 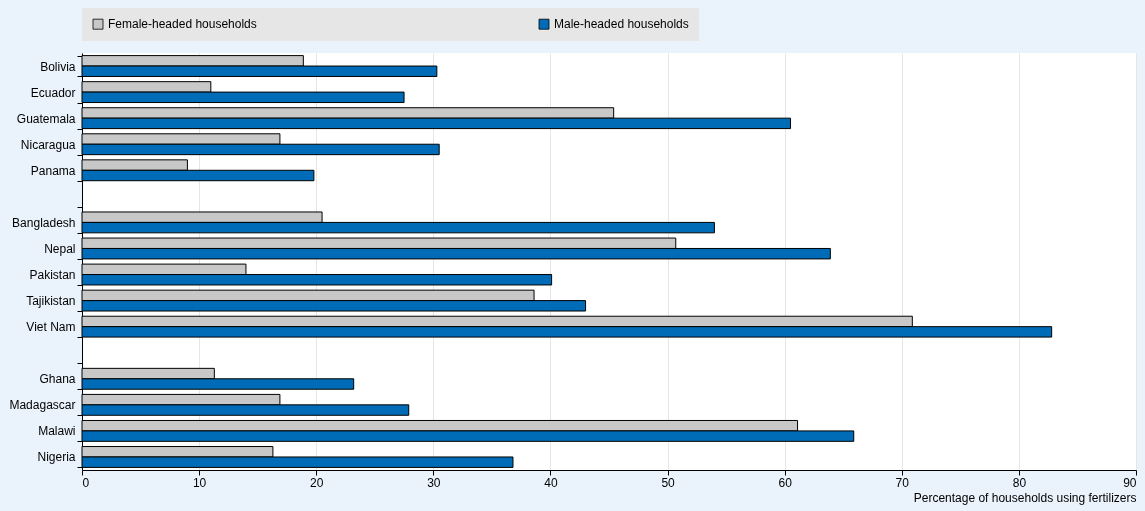 I want to click on x-tick-label: 60, so click(x=785, y=482).